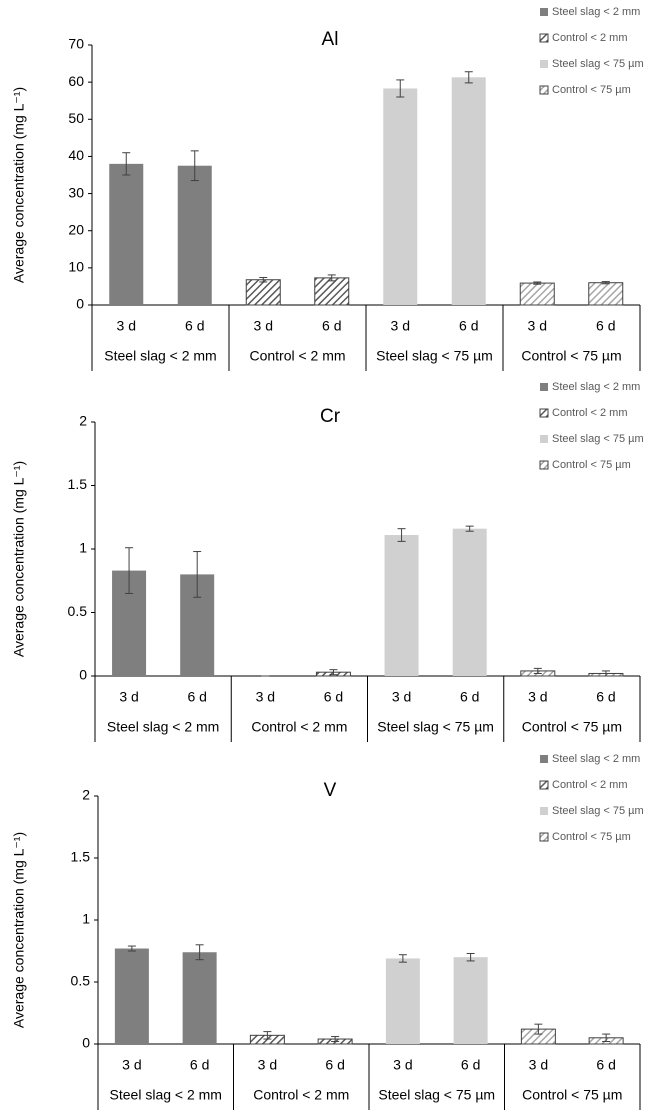 The height and width of the screenshot is (1112, 665). What do you see at coordinates (81, 857) in the screenshot?
I see `y-tick-label: 1.5` at bounding box center [81, 857].